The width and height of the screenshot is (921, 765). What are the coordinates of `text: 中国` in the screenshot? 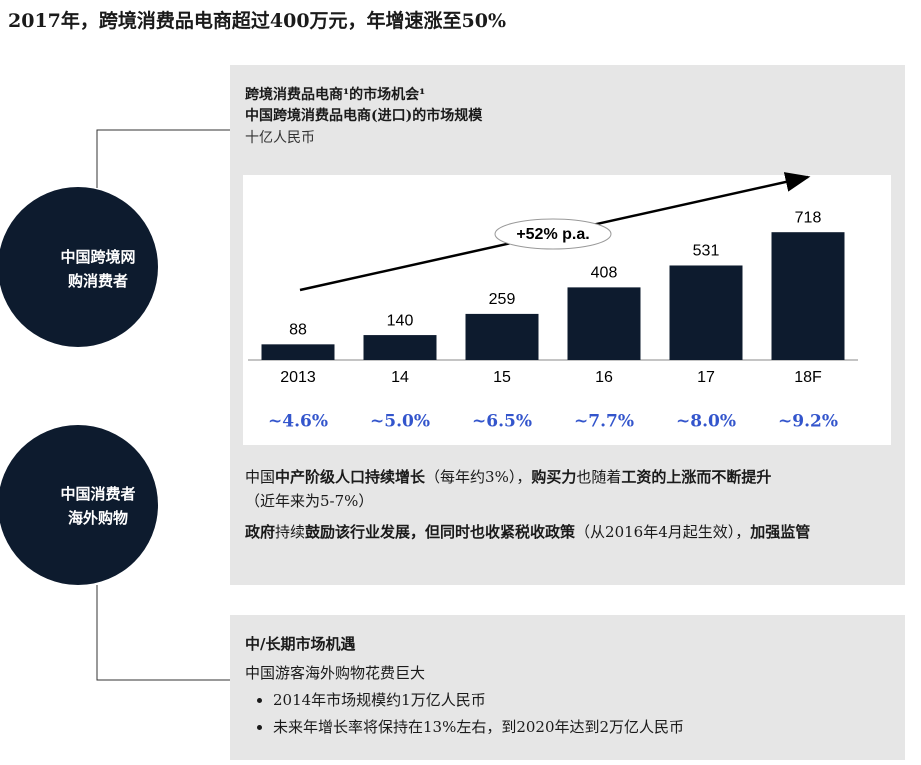 It's located at (260, 477).